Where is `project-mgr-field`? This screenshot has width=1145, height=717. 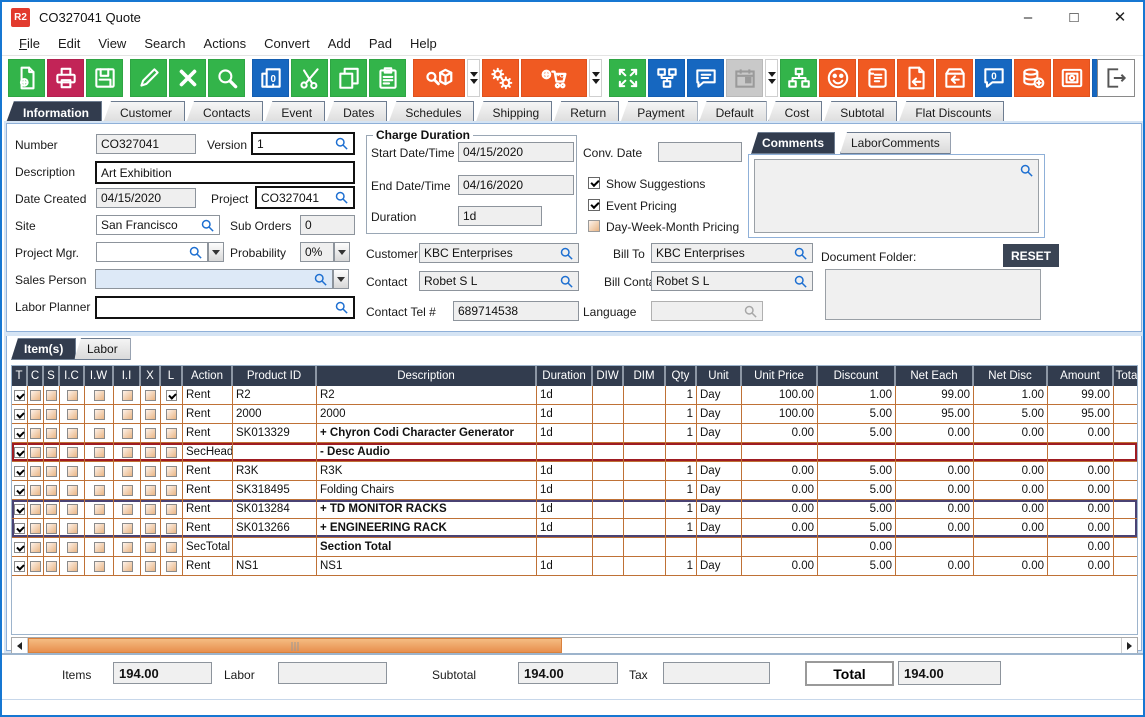
project-mgr-field is located at coordinates (152, 252).